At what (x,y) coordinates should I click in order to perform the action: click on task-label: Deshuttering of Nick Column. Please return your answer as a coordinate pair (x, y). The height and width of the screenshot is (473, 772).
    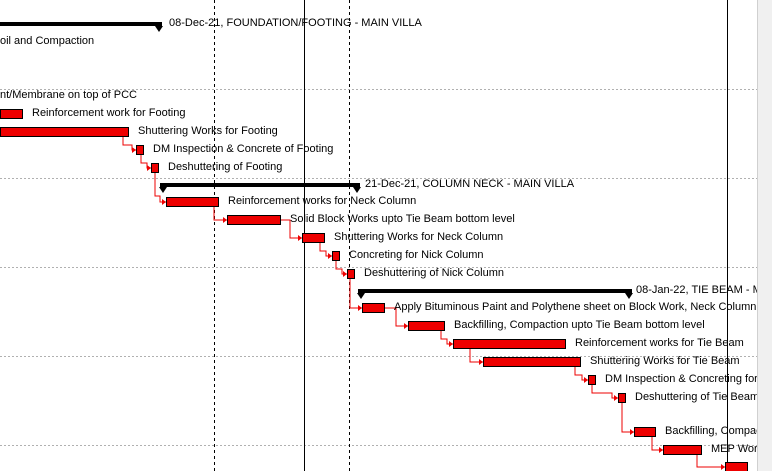
    Looking at the image, I should click on (434, 273).